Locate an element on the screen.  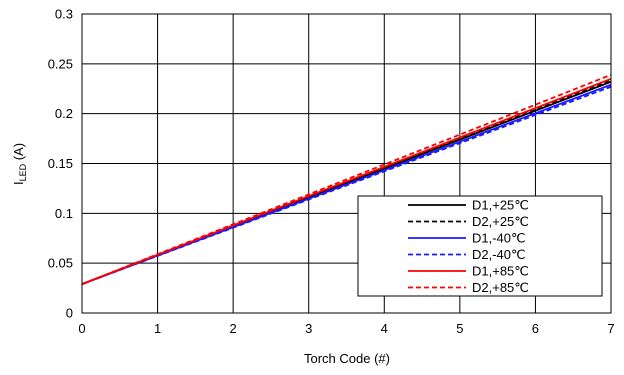
x-axis-title: Torch Code (#) is located at coordinates (347, 358).